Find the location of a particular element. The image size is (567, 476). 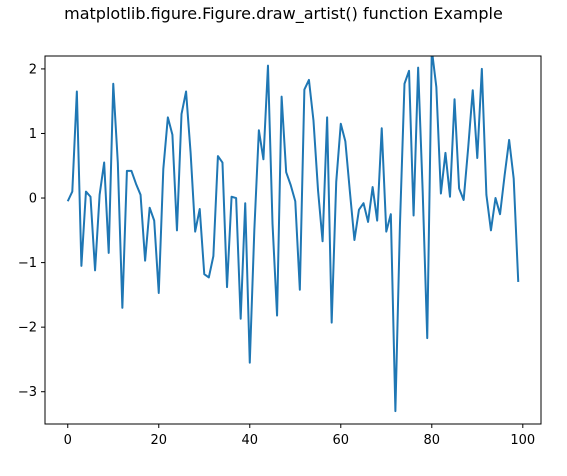

x-tick-label: 0 is located at coordinates (68, 440).